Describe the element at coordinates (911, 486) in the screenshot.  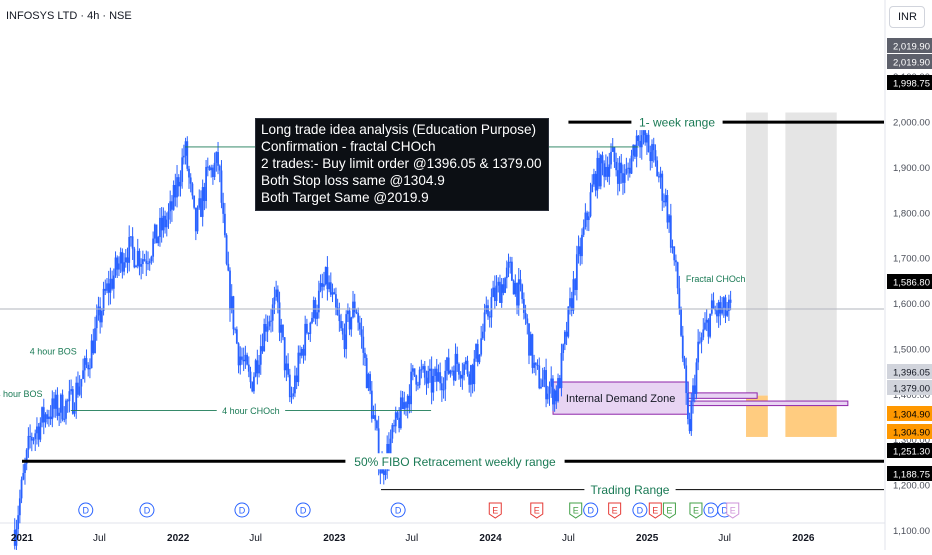
I see `price-tick-label: 1,200.00` at that location.